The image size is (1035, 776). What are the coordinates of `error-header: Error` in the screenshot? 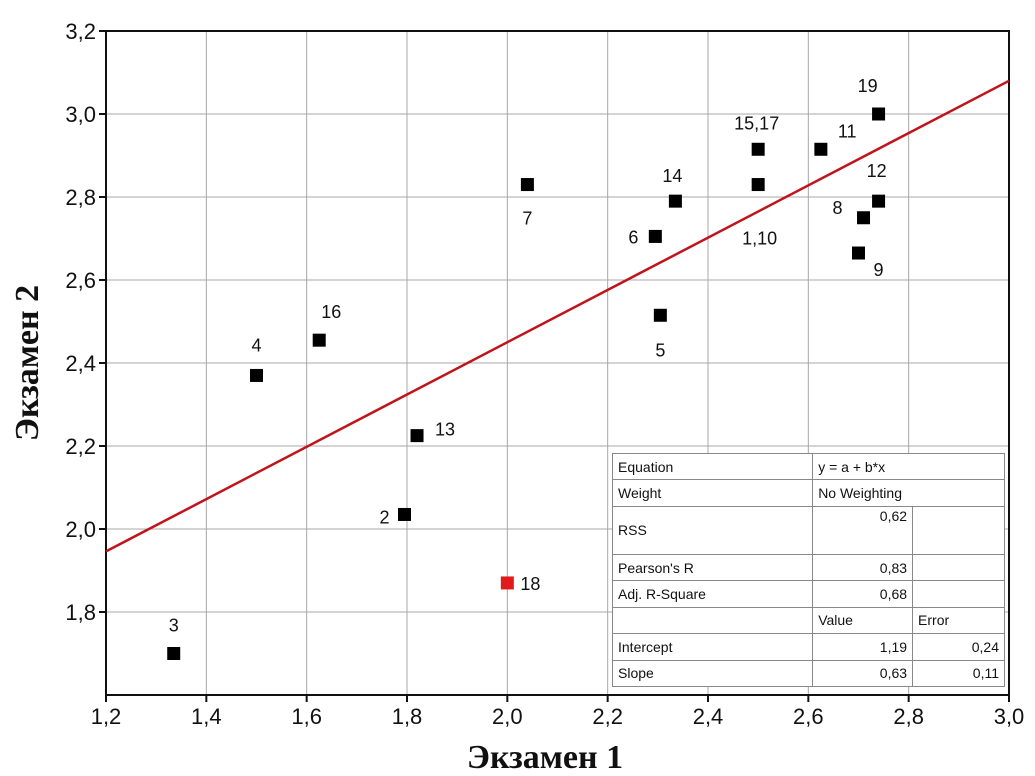 It's located at (958, 620).